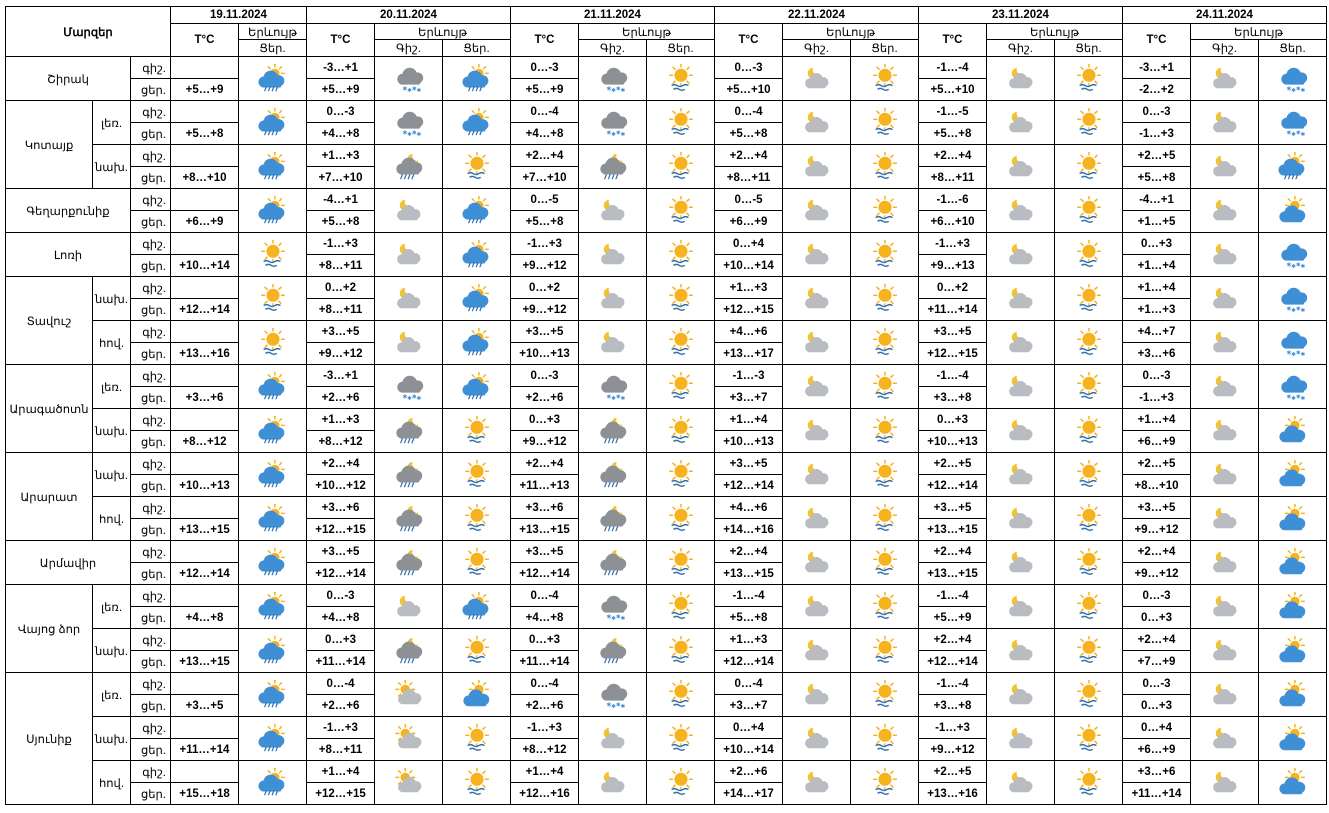 This screenshot has height=813, width=1329. Describe the element at coordinates (204, 133) in the screenshot. I see `temperature-cell: +5…+8` at that location.